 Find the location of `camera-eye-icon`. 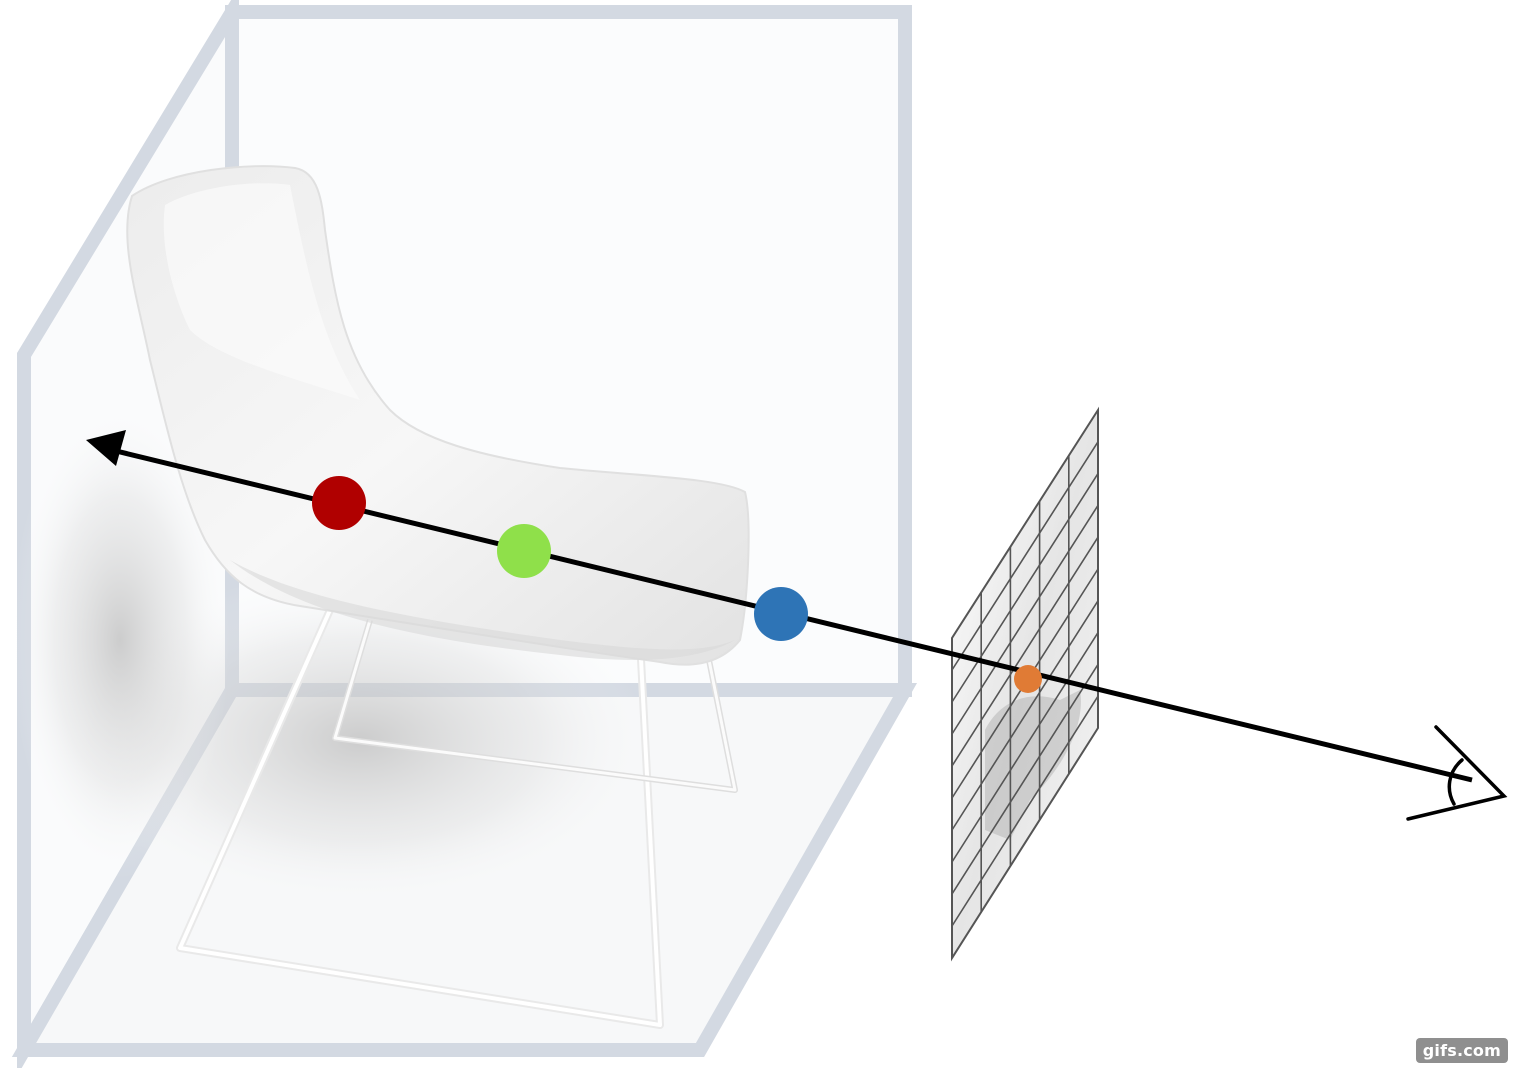

camera-eye-icon is located at coordinates (1457, 773).